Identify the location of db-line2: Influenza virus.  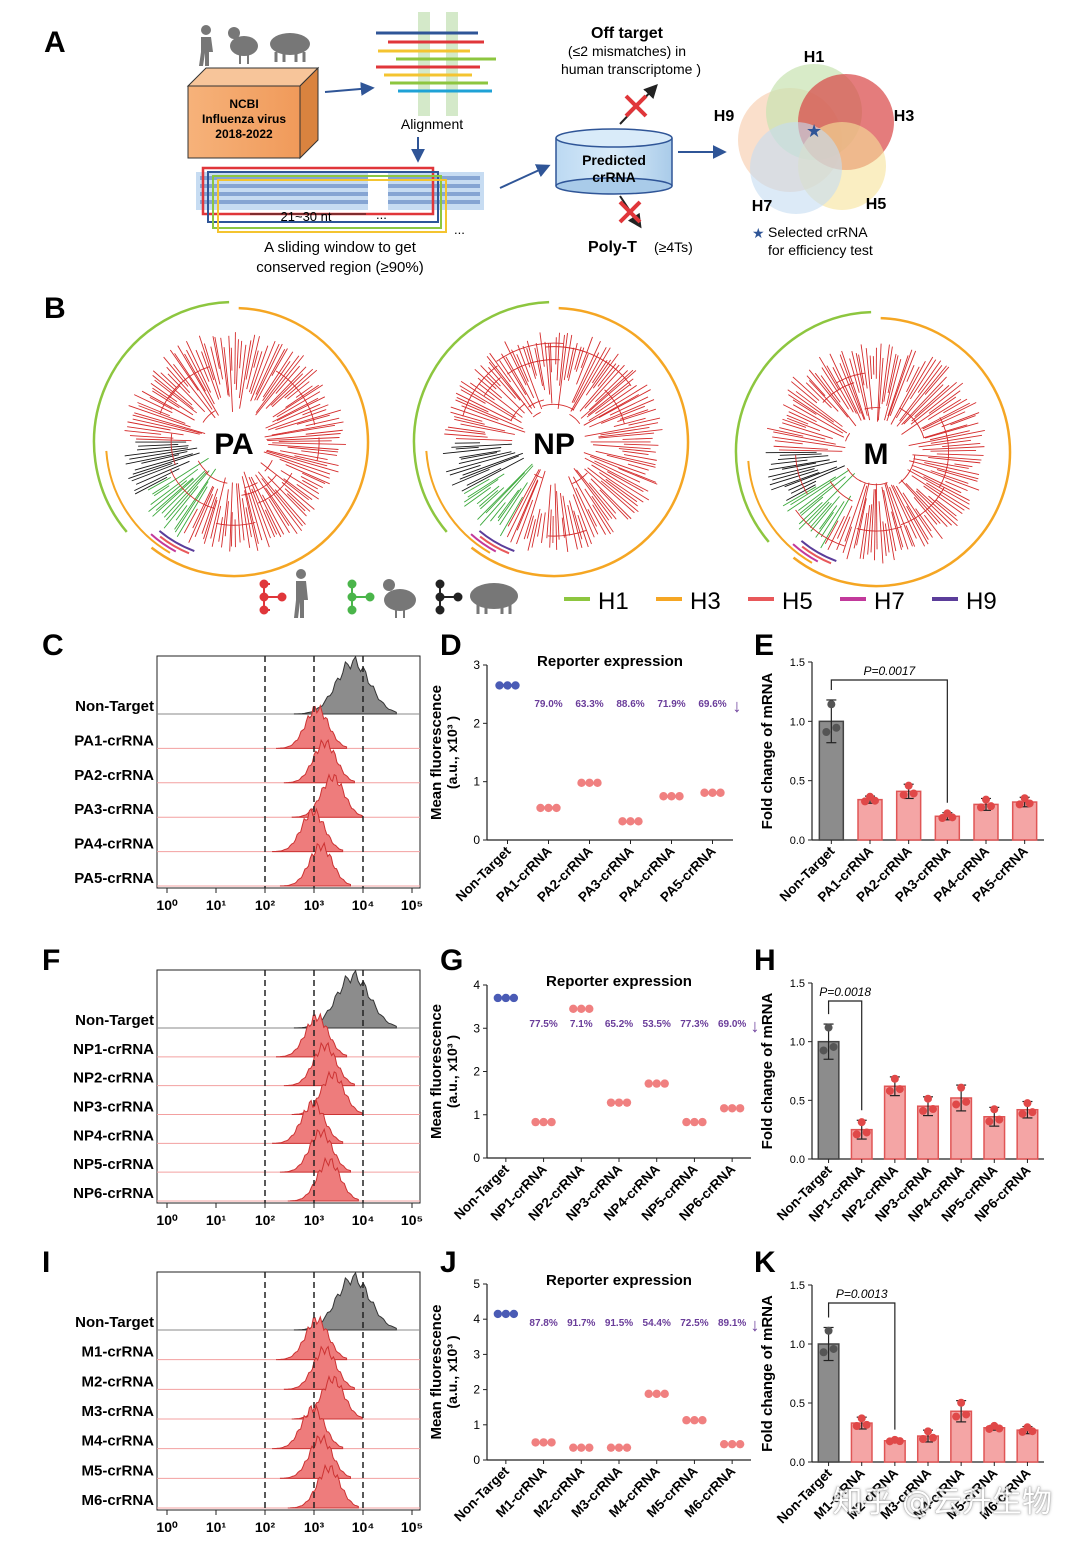
(244, 119).